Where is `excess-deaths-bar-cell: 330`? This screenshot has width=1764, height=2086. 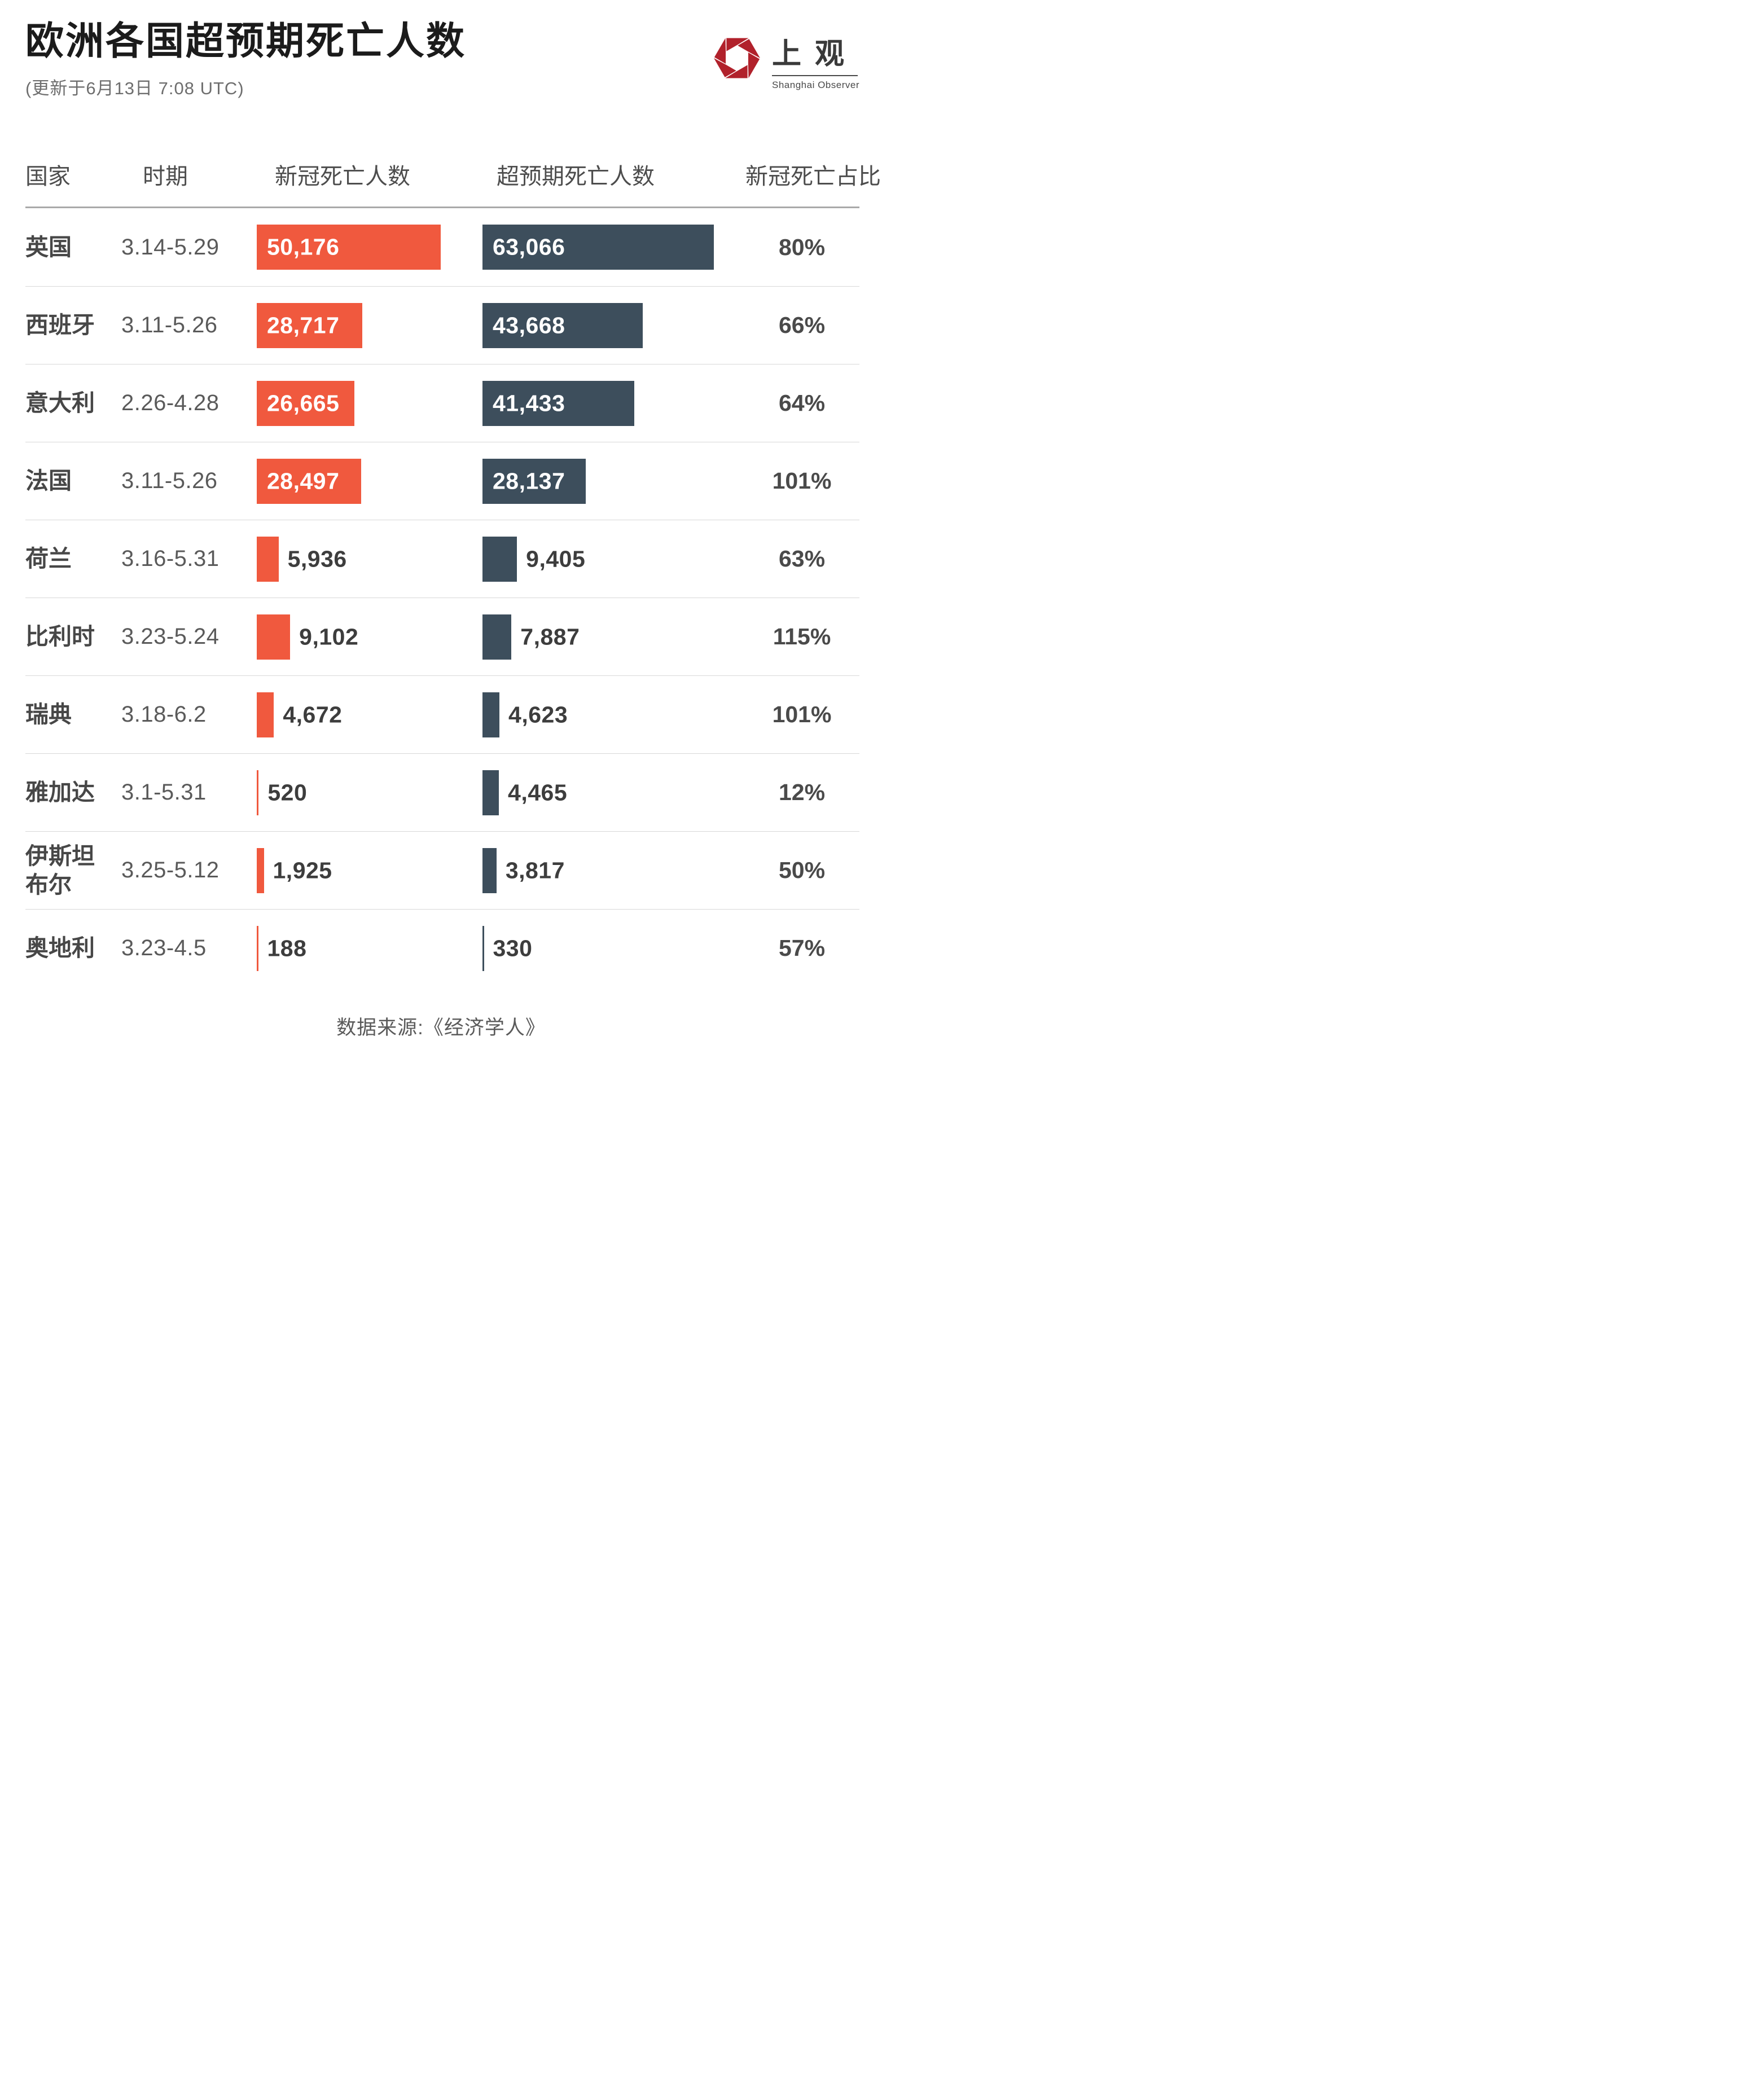
excess-deaths-bar-cell: 330 is located at coordinates (613, 949).